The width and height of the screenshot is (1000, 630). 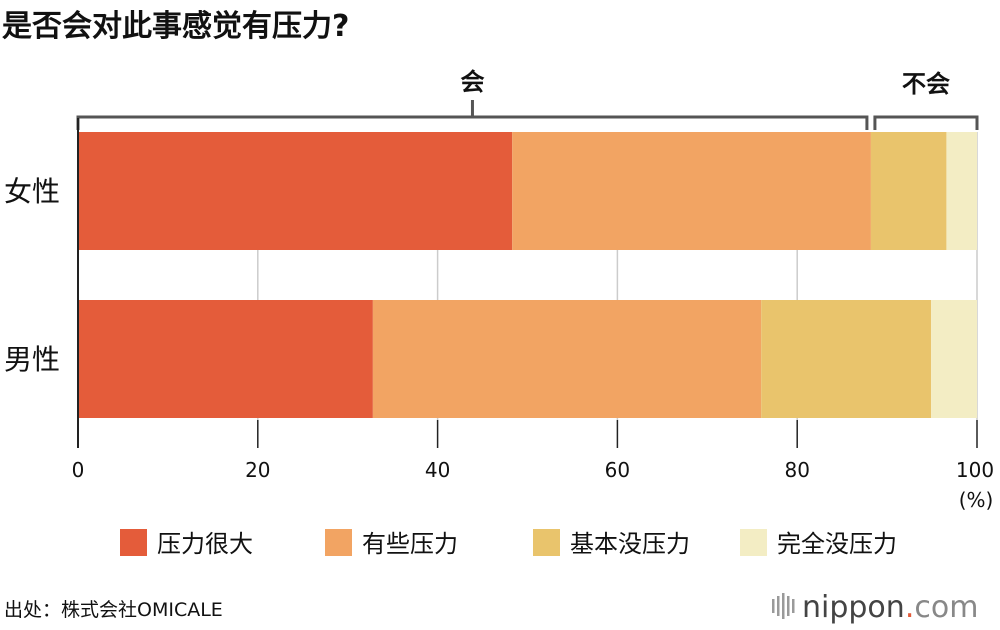 I want to click on legend-label-0: 压力很大, so click(x=205, y=544).